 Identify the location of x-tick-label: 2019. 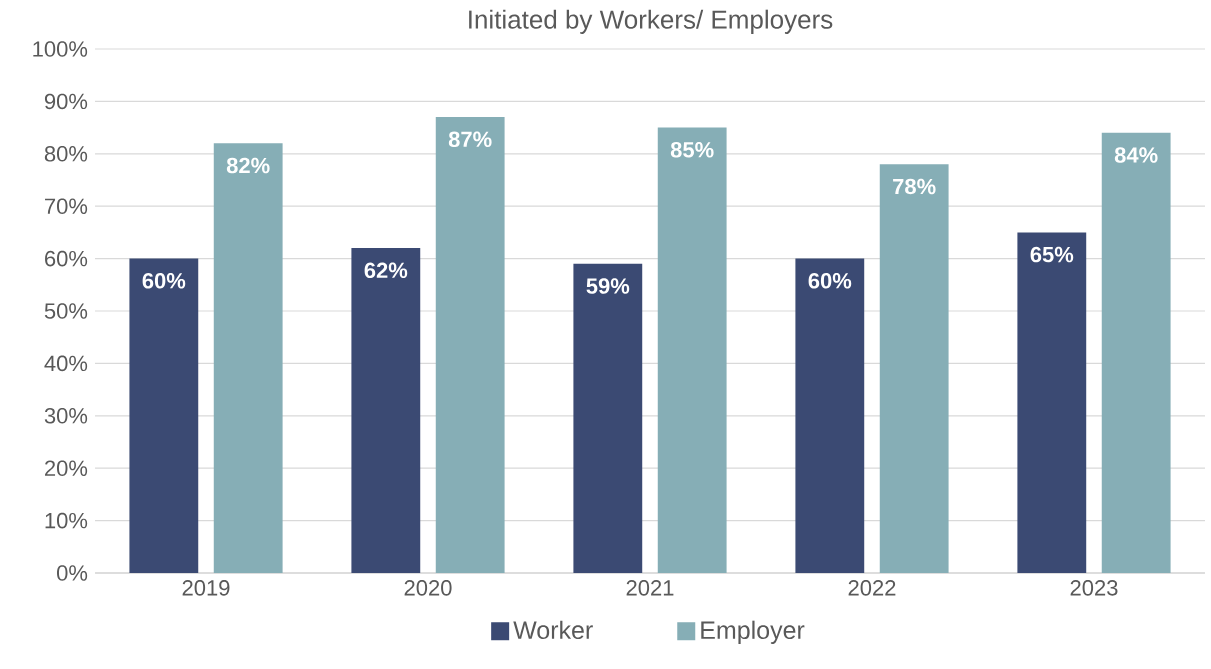
(206, 588).